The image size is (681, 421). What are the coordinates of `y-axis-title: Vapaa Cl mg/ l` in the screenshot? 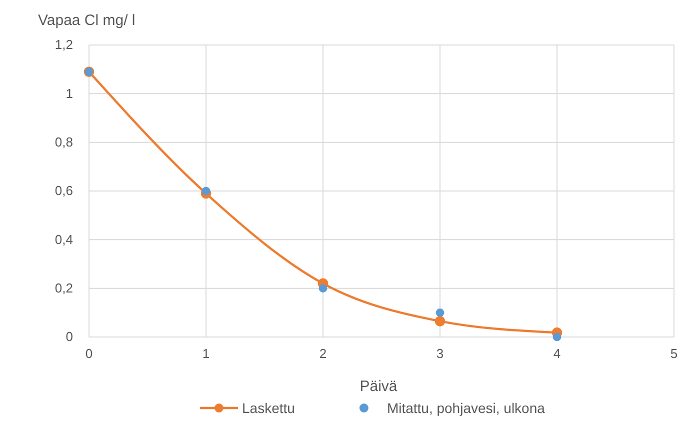 It's located at (87, 20).